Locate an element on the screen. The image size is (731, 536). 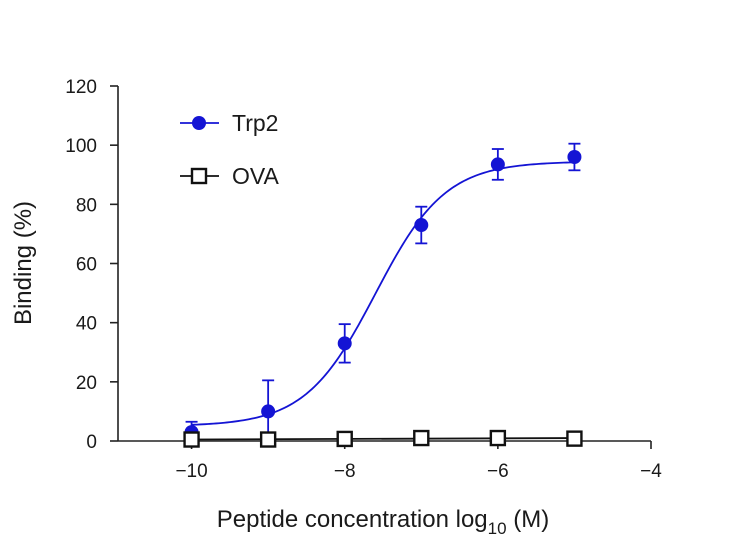
x-tick-label: −8 is located at coordinates (345, 471).